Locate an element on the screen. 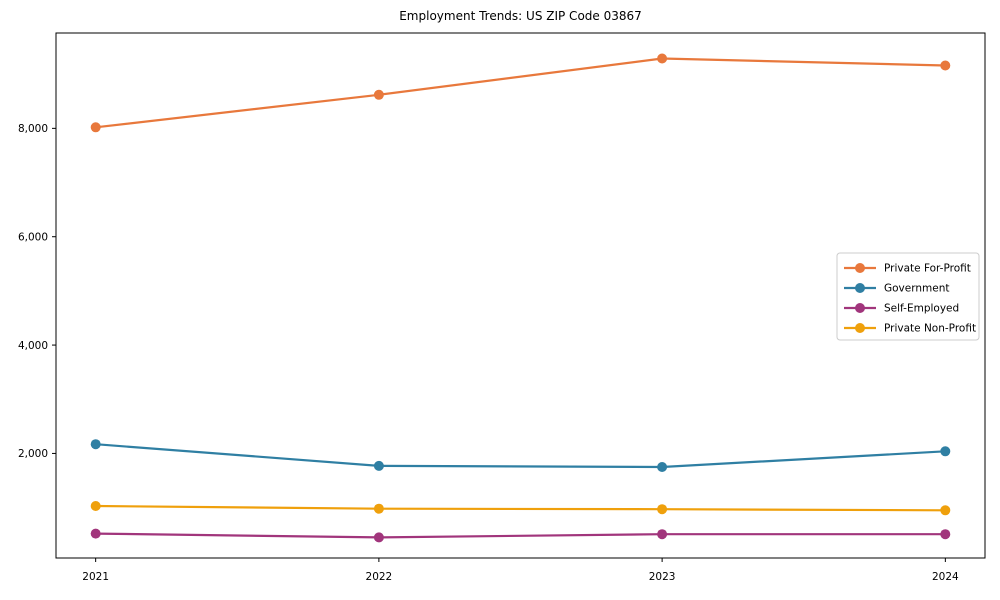 This screenshot has height=600, width=1000. legend-item-private-non-profit: Private Non-Profit is located at coordinates (910, 329).